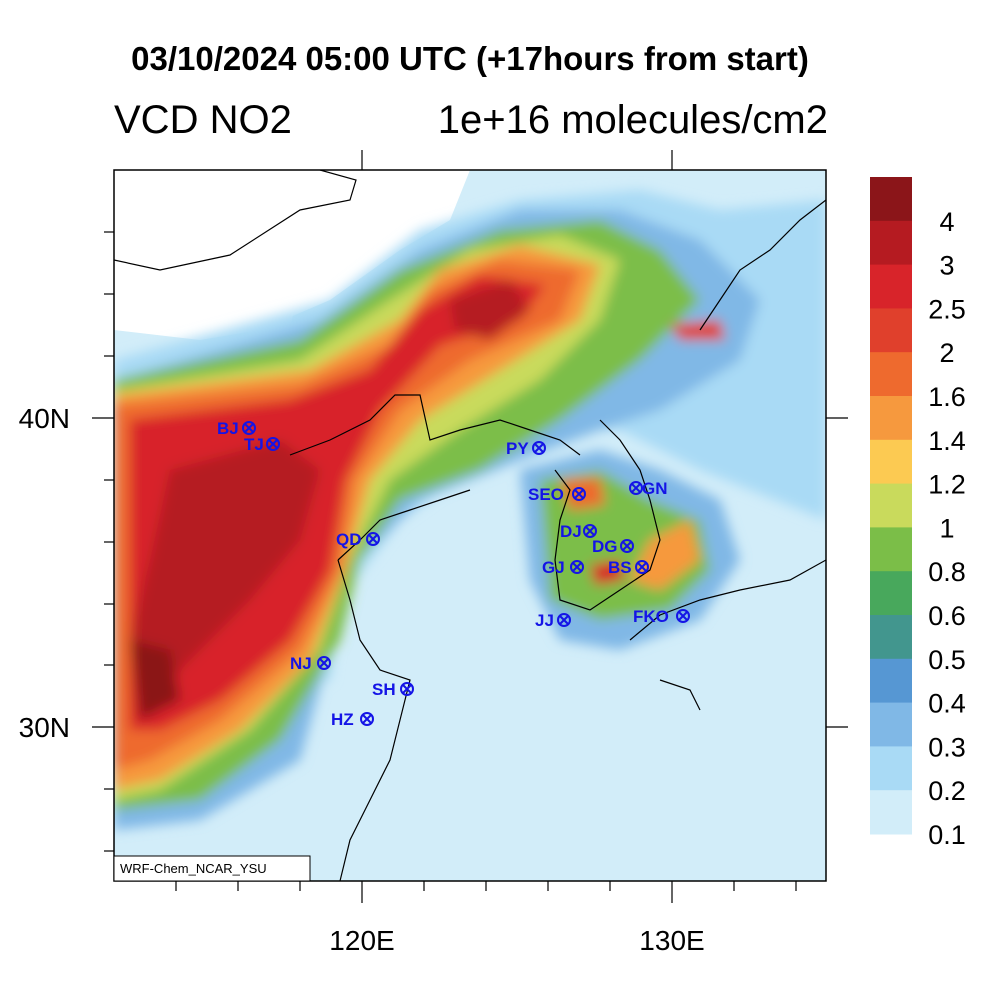 The width and height of the screenshot is (1000, 1000). Describe the element at coordinates (544, 620) in the screenshot. I see `city-label-jj: JJ` at that location.